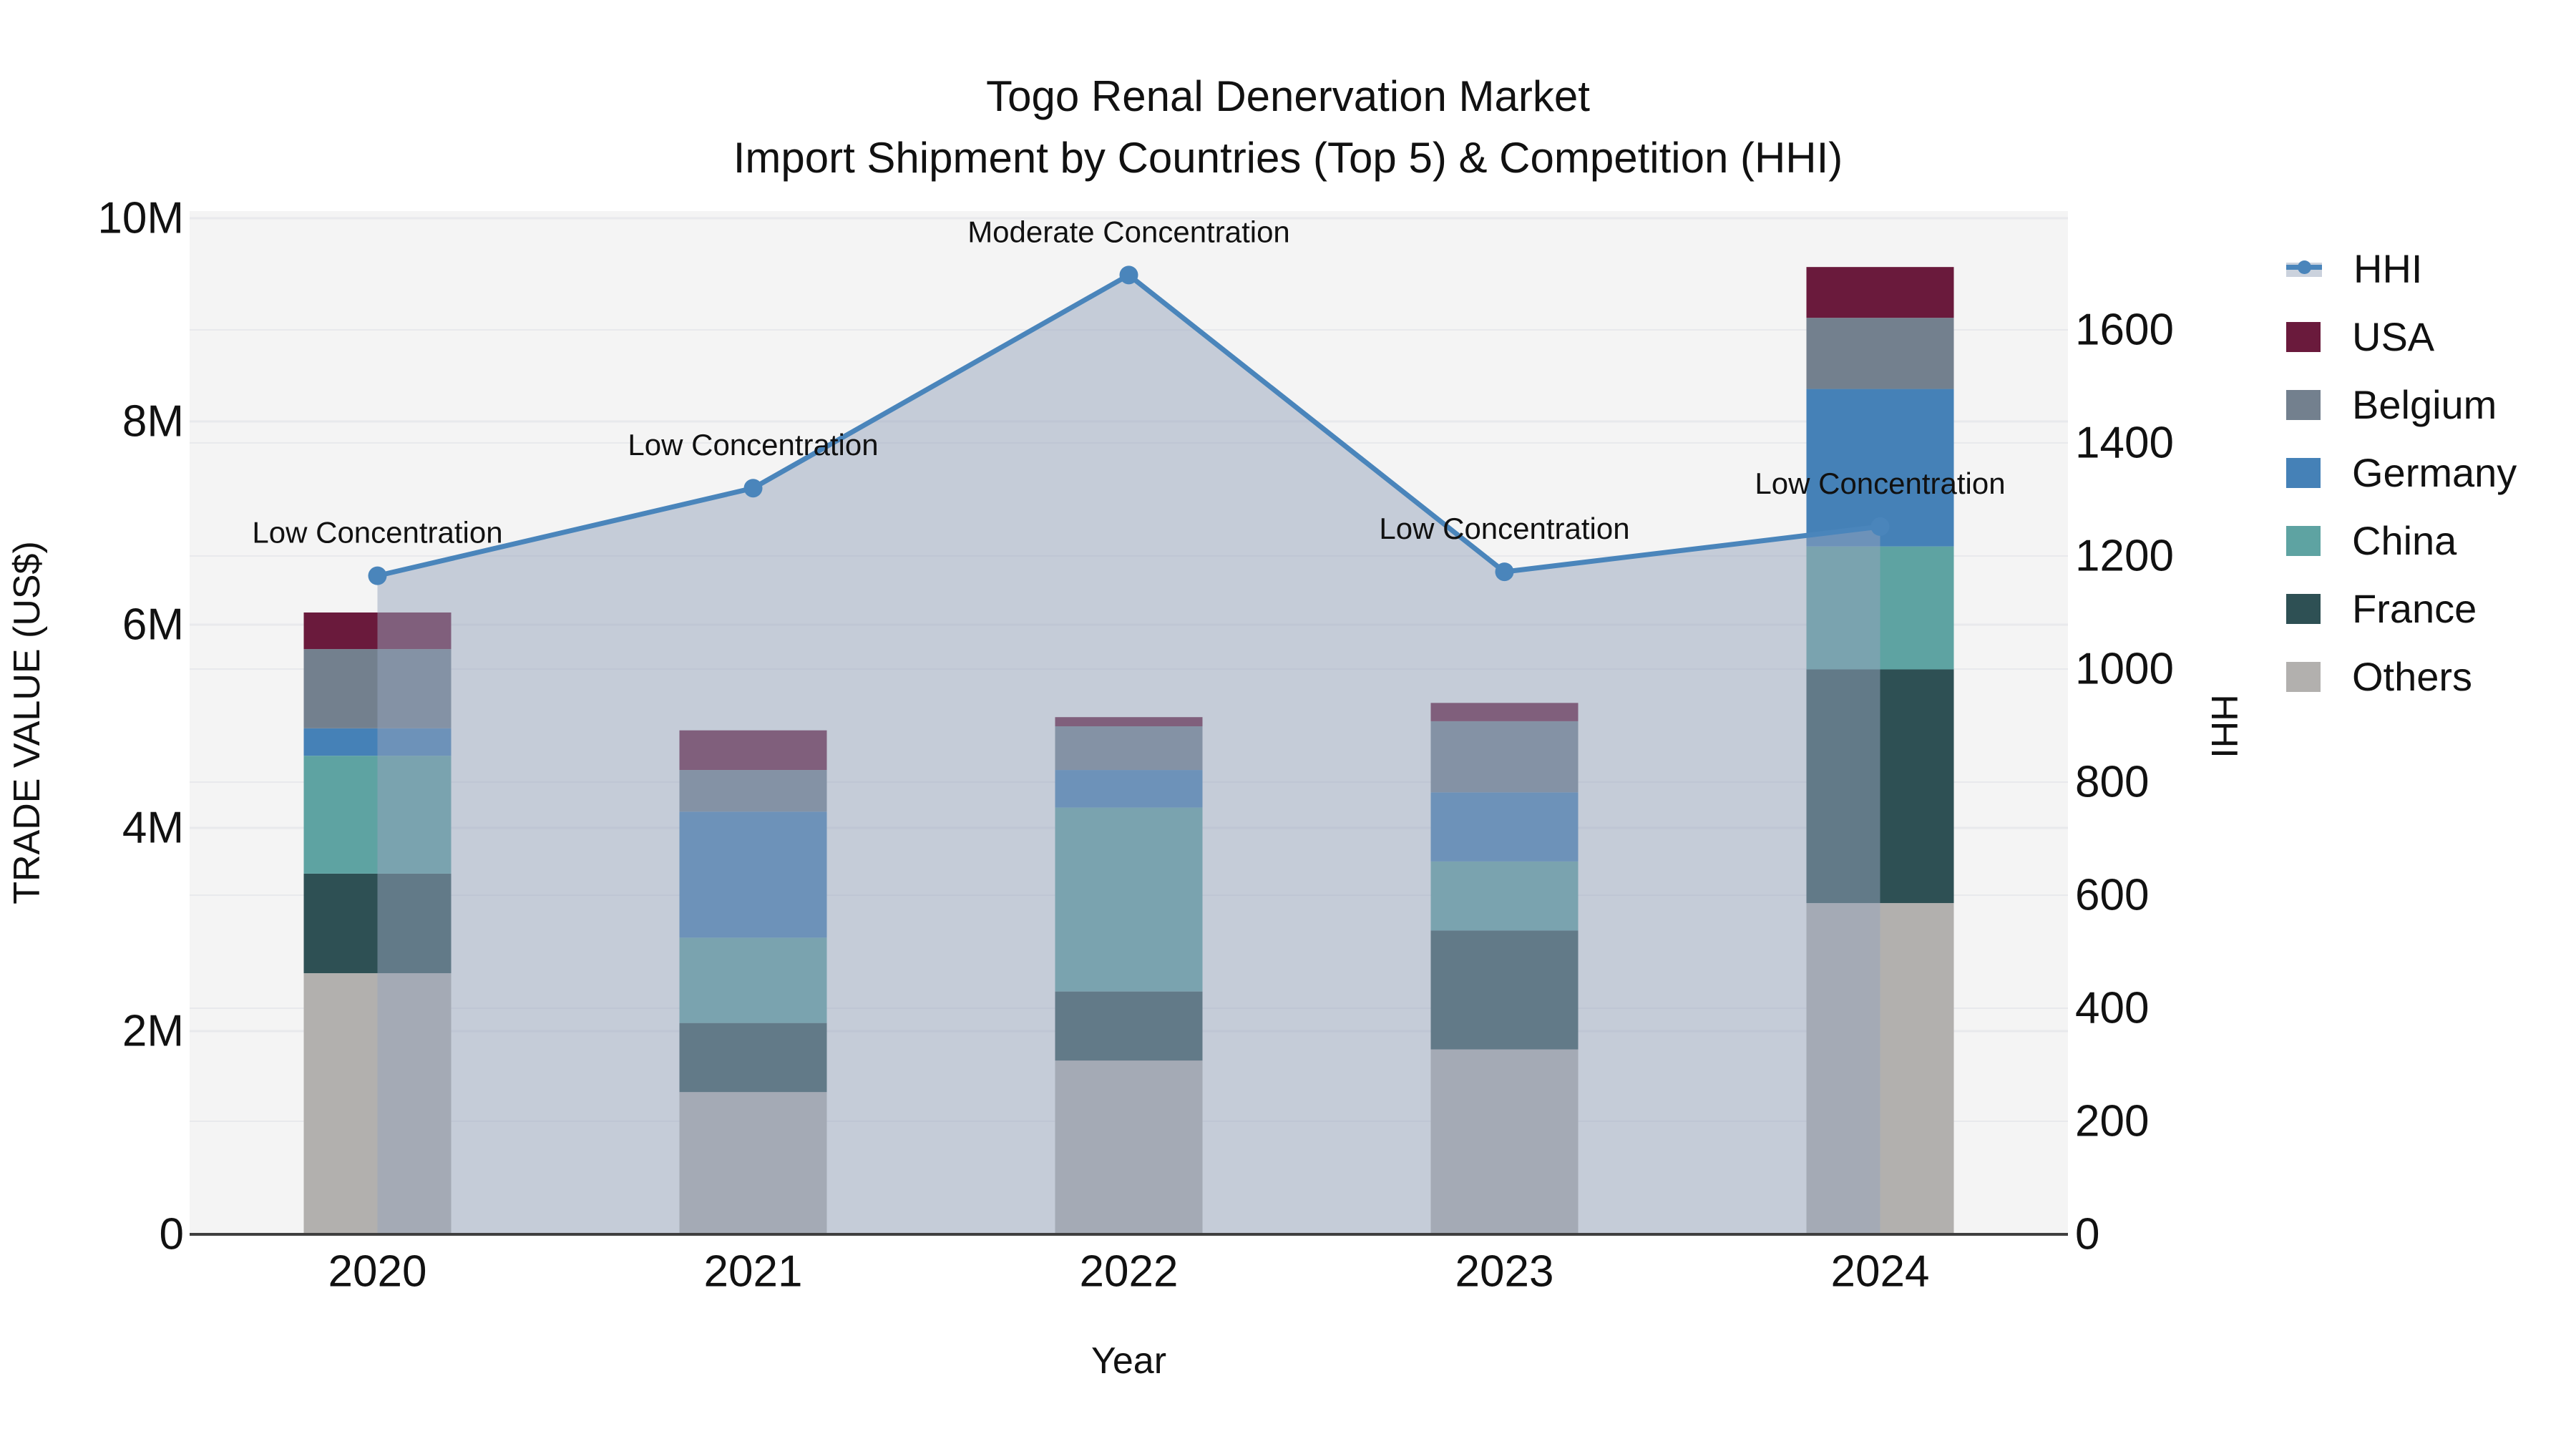  I want to click on y-right-tick-400: 400, so click(2112, 1008).